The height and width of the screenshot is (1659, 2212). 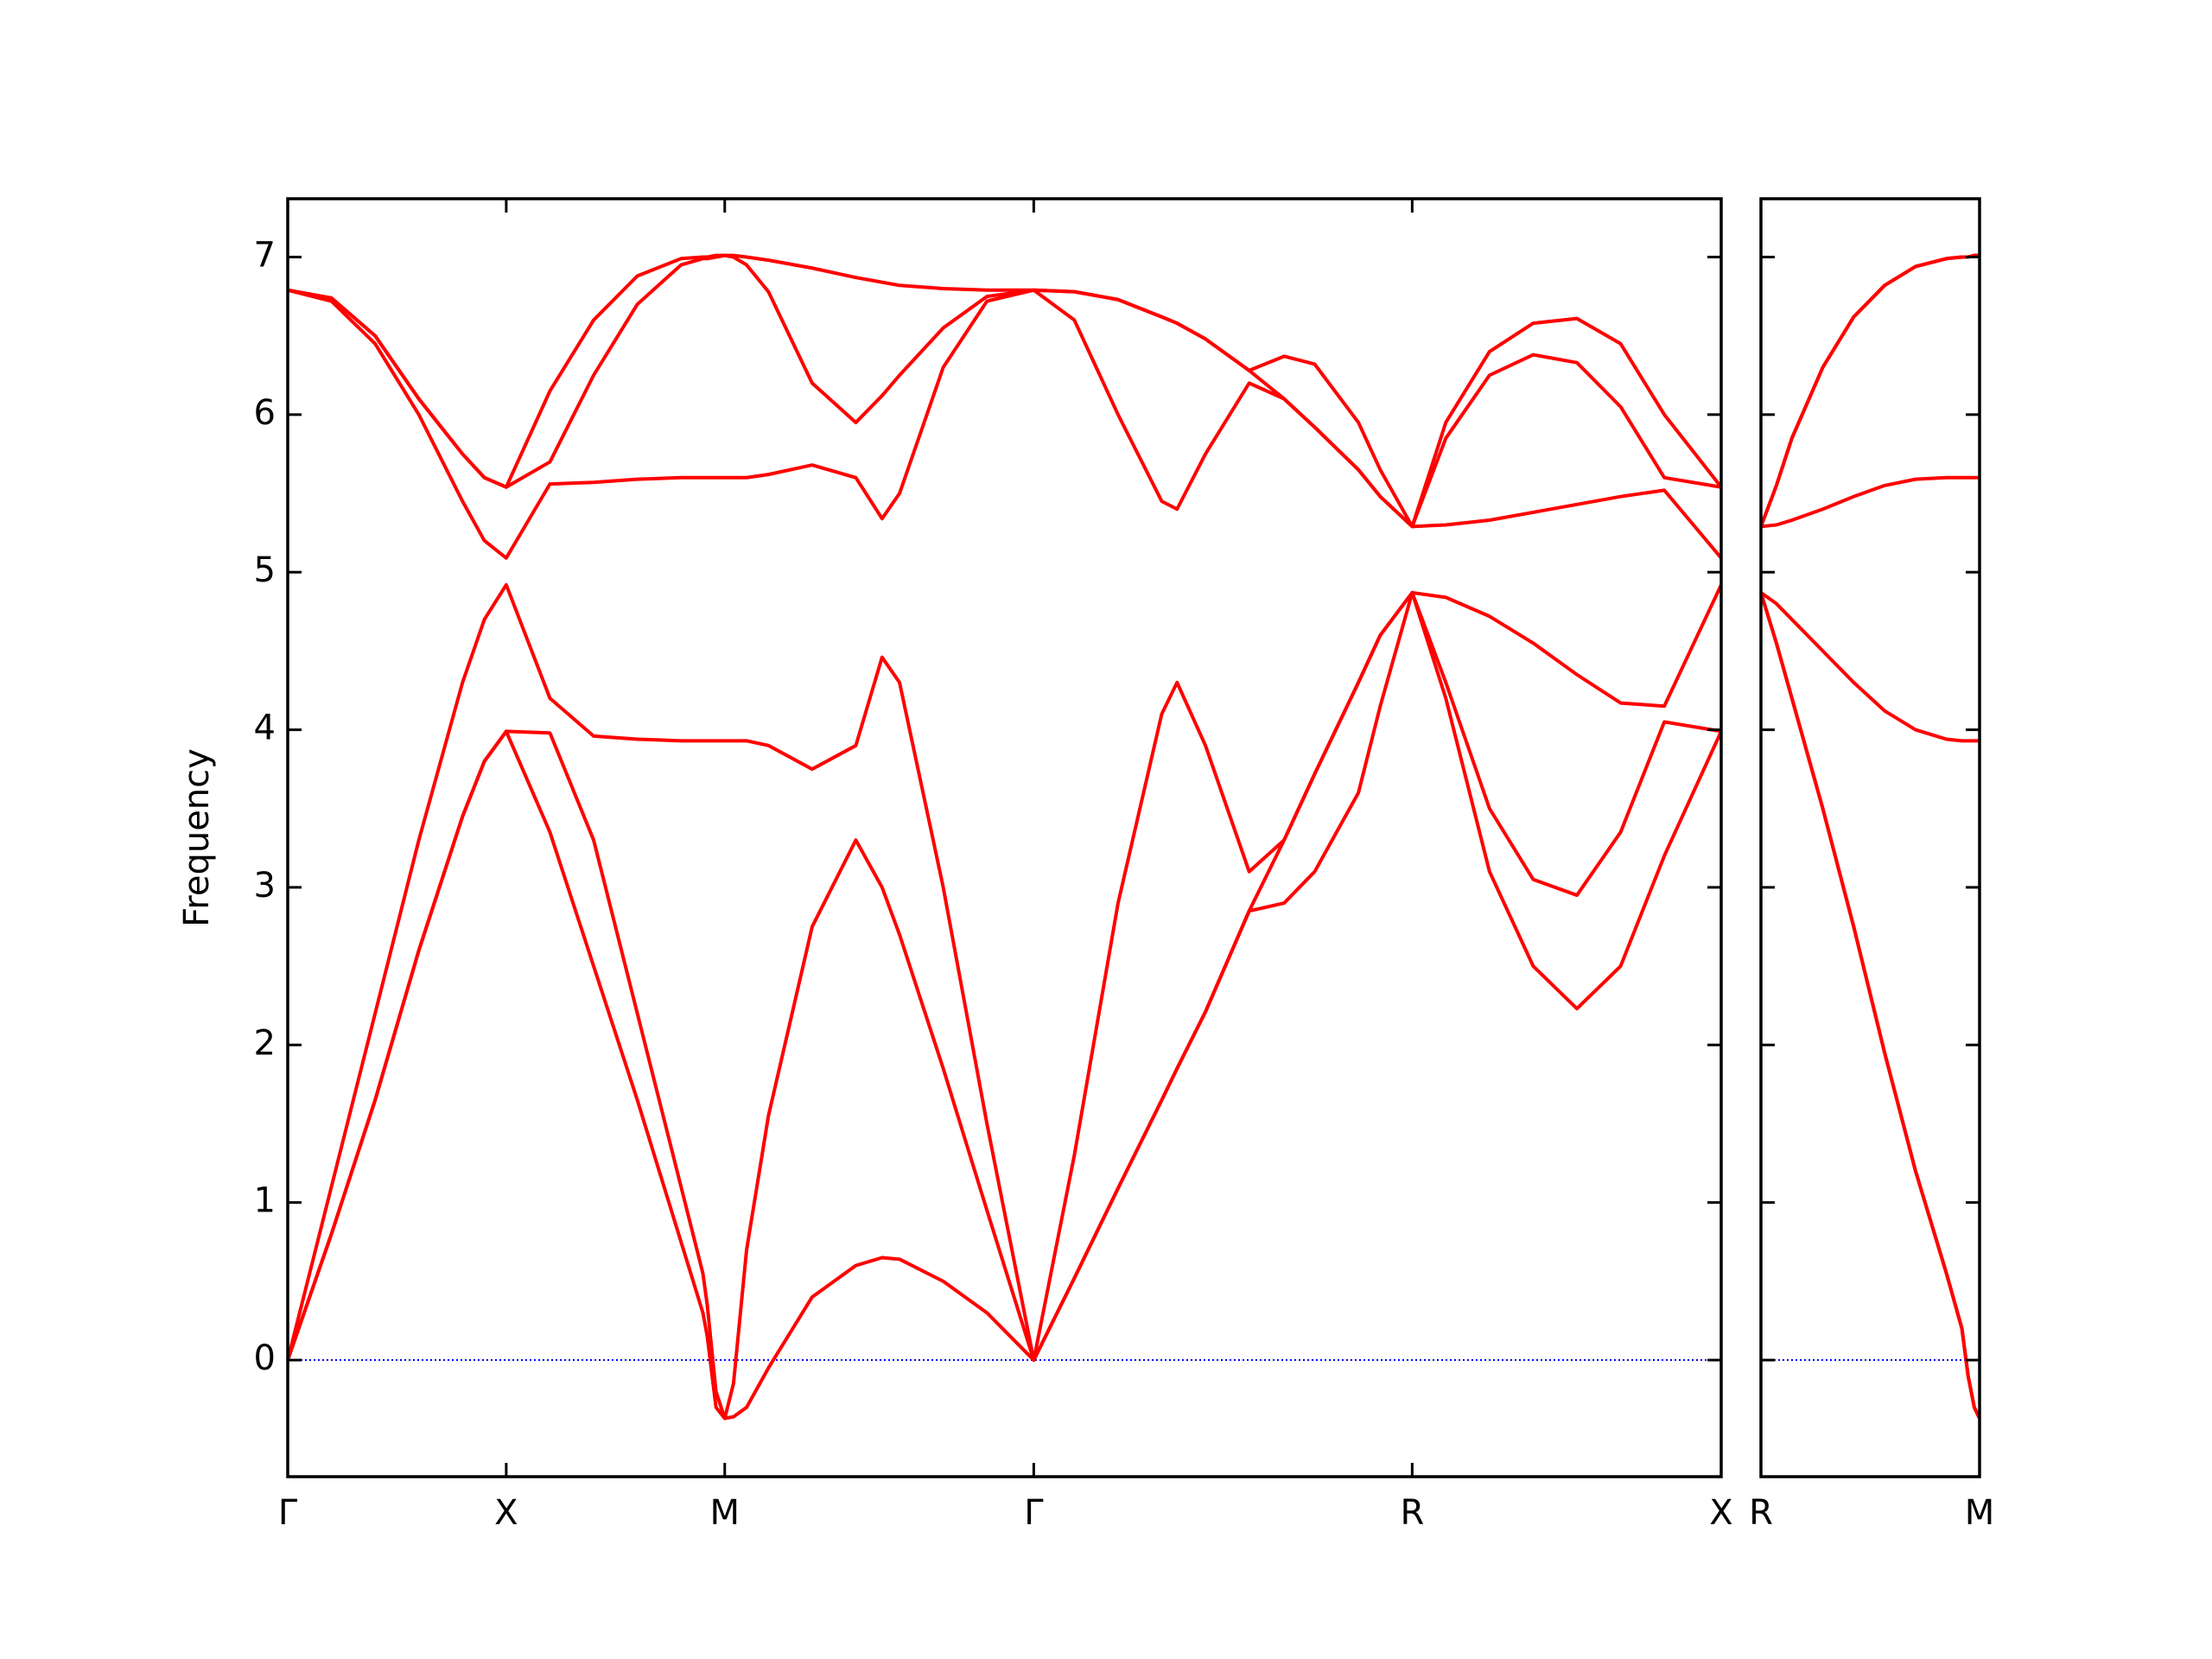 I want to click on y-tick-label: 7, so click(x=265, y=255).